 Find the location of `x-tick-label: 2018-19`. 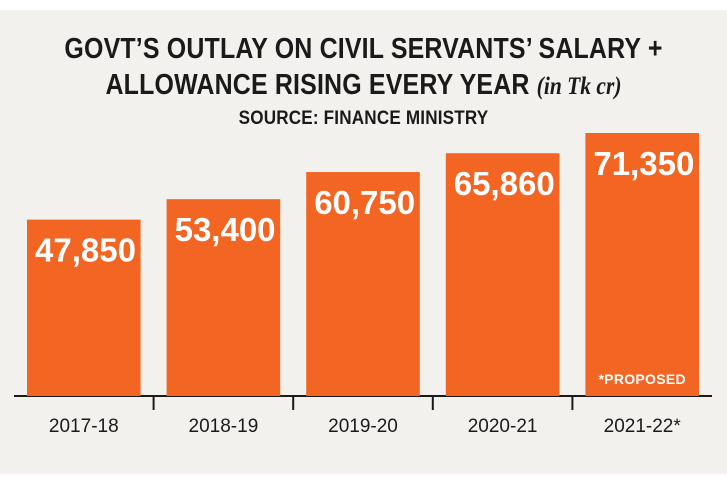

x-tick-label: 2018-19 is located at coordinates (224, 426).